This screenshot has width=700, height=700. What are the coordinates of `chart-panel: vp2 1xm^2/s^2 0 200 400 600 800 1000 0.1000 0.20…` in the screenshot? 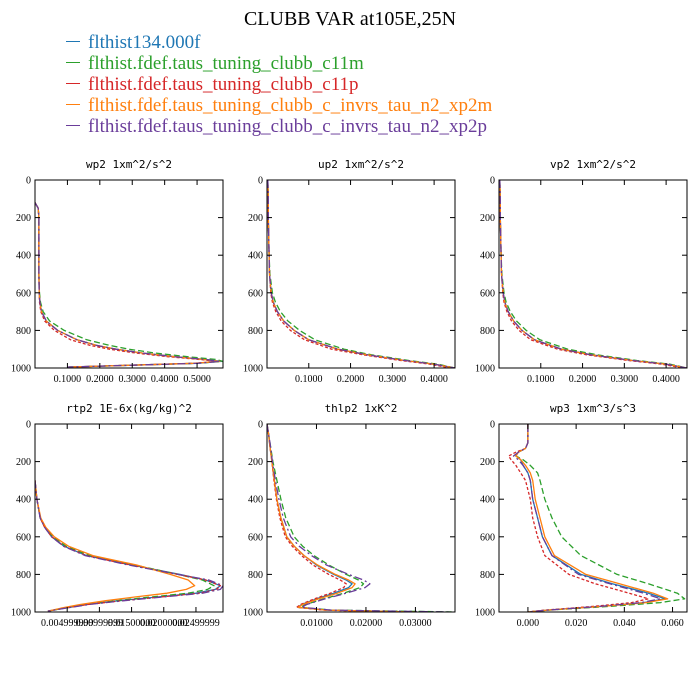 It's located at (581, 271).